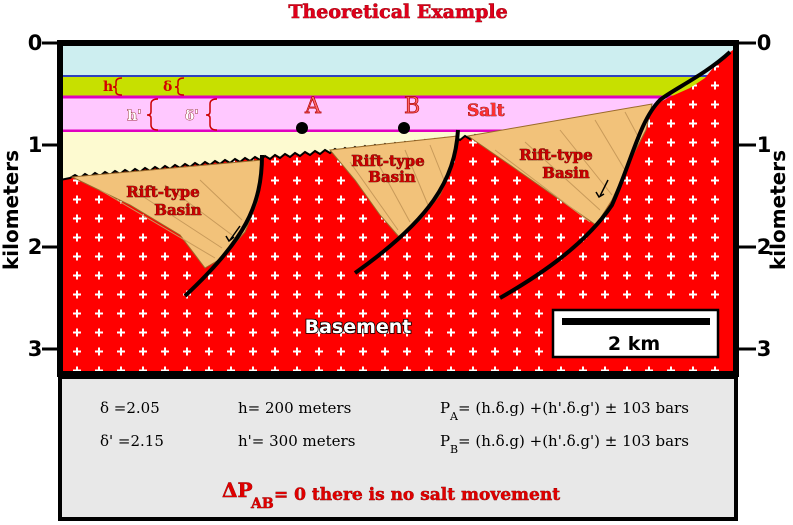 The width and height of the screenshot is (793, 525). What do you see at coordinates (636, 321) in the screenshot?
I see `scale-bar` at bounding box center [636, 321].